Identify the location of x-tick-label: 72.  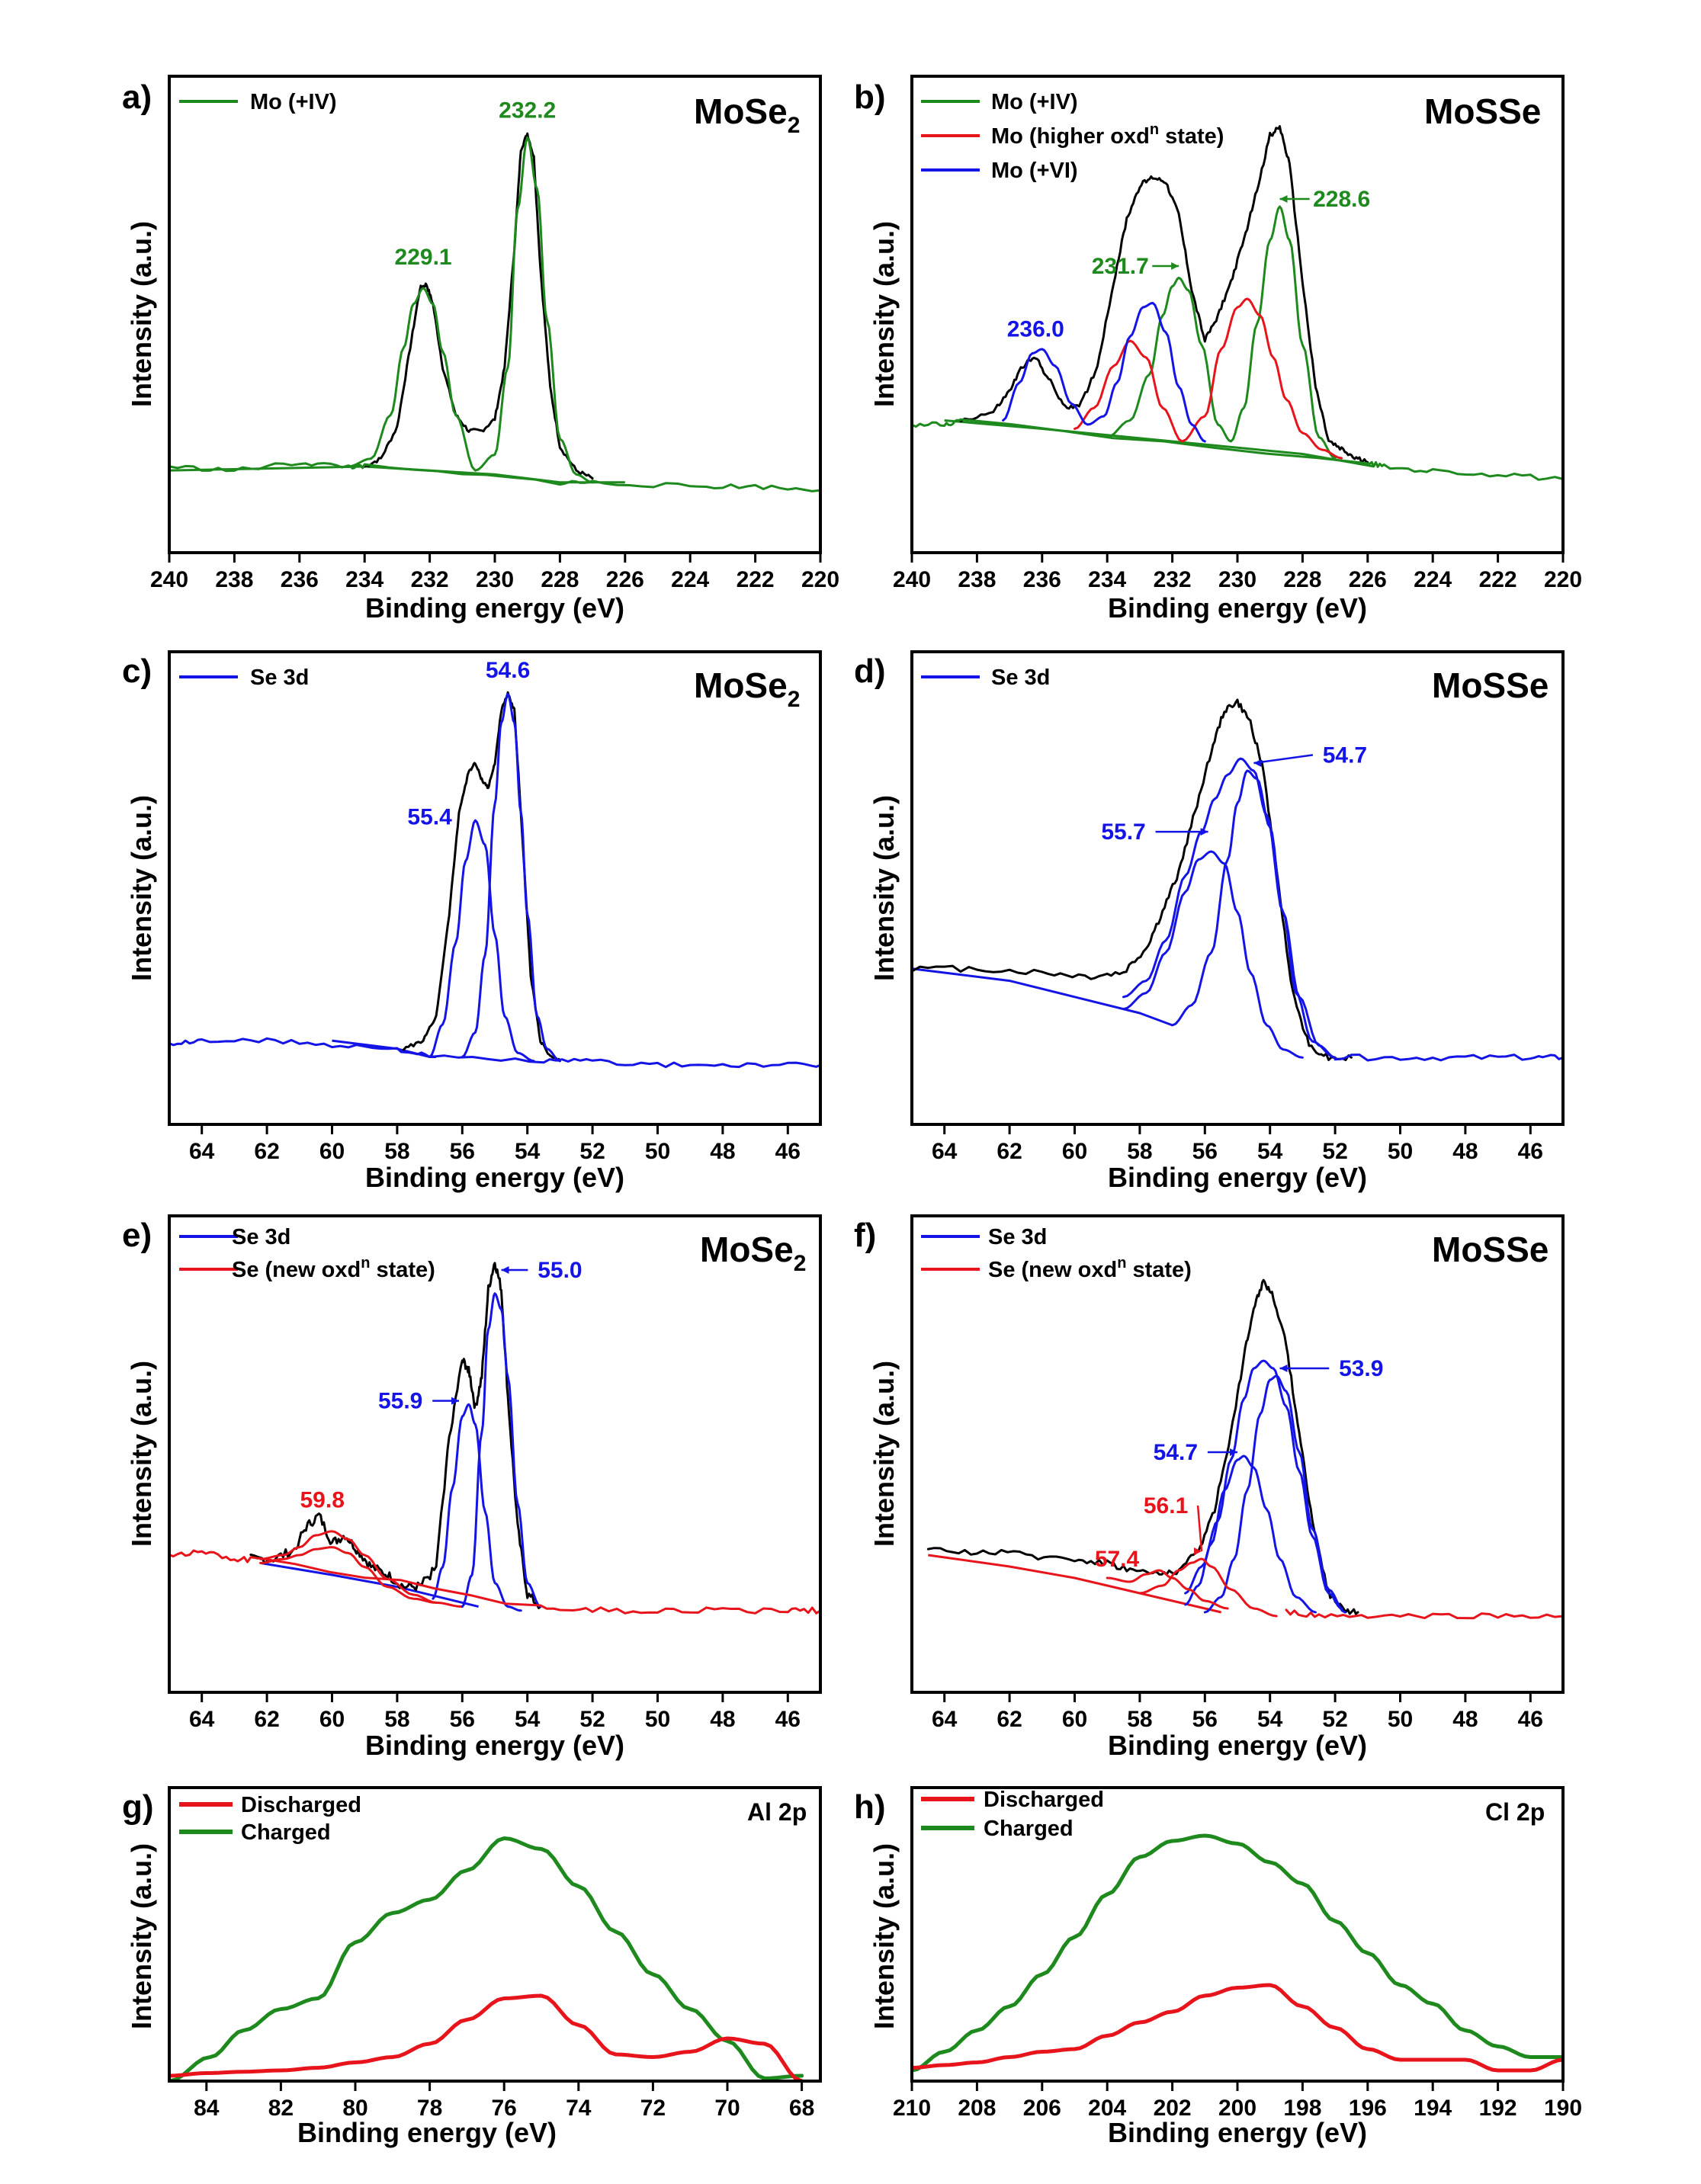
(653, 2108).